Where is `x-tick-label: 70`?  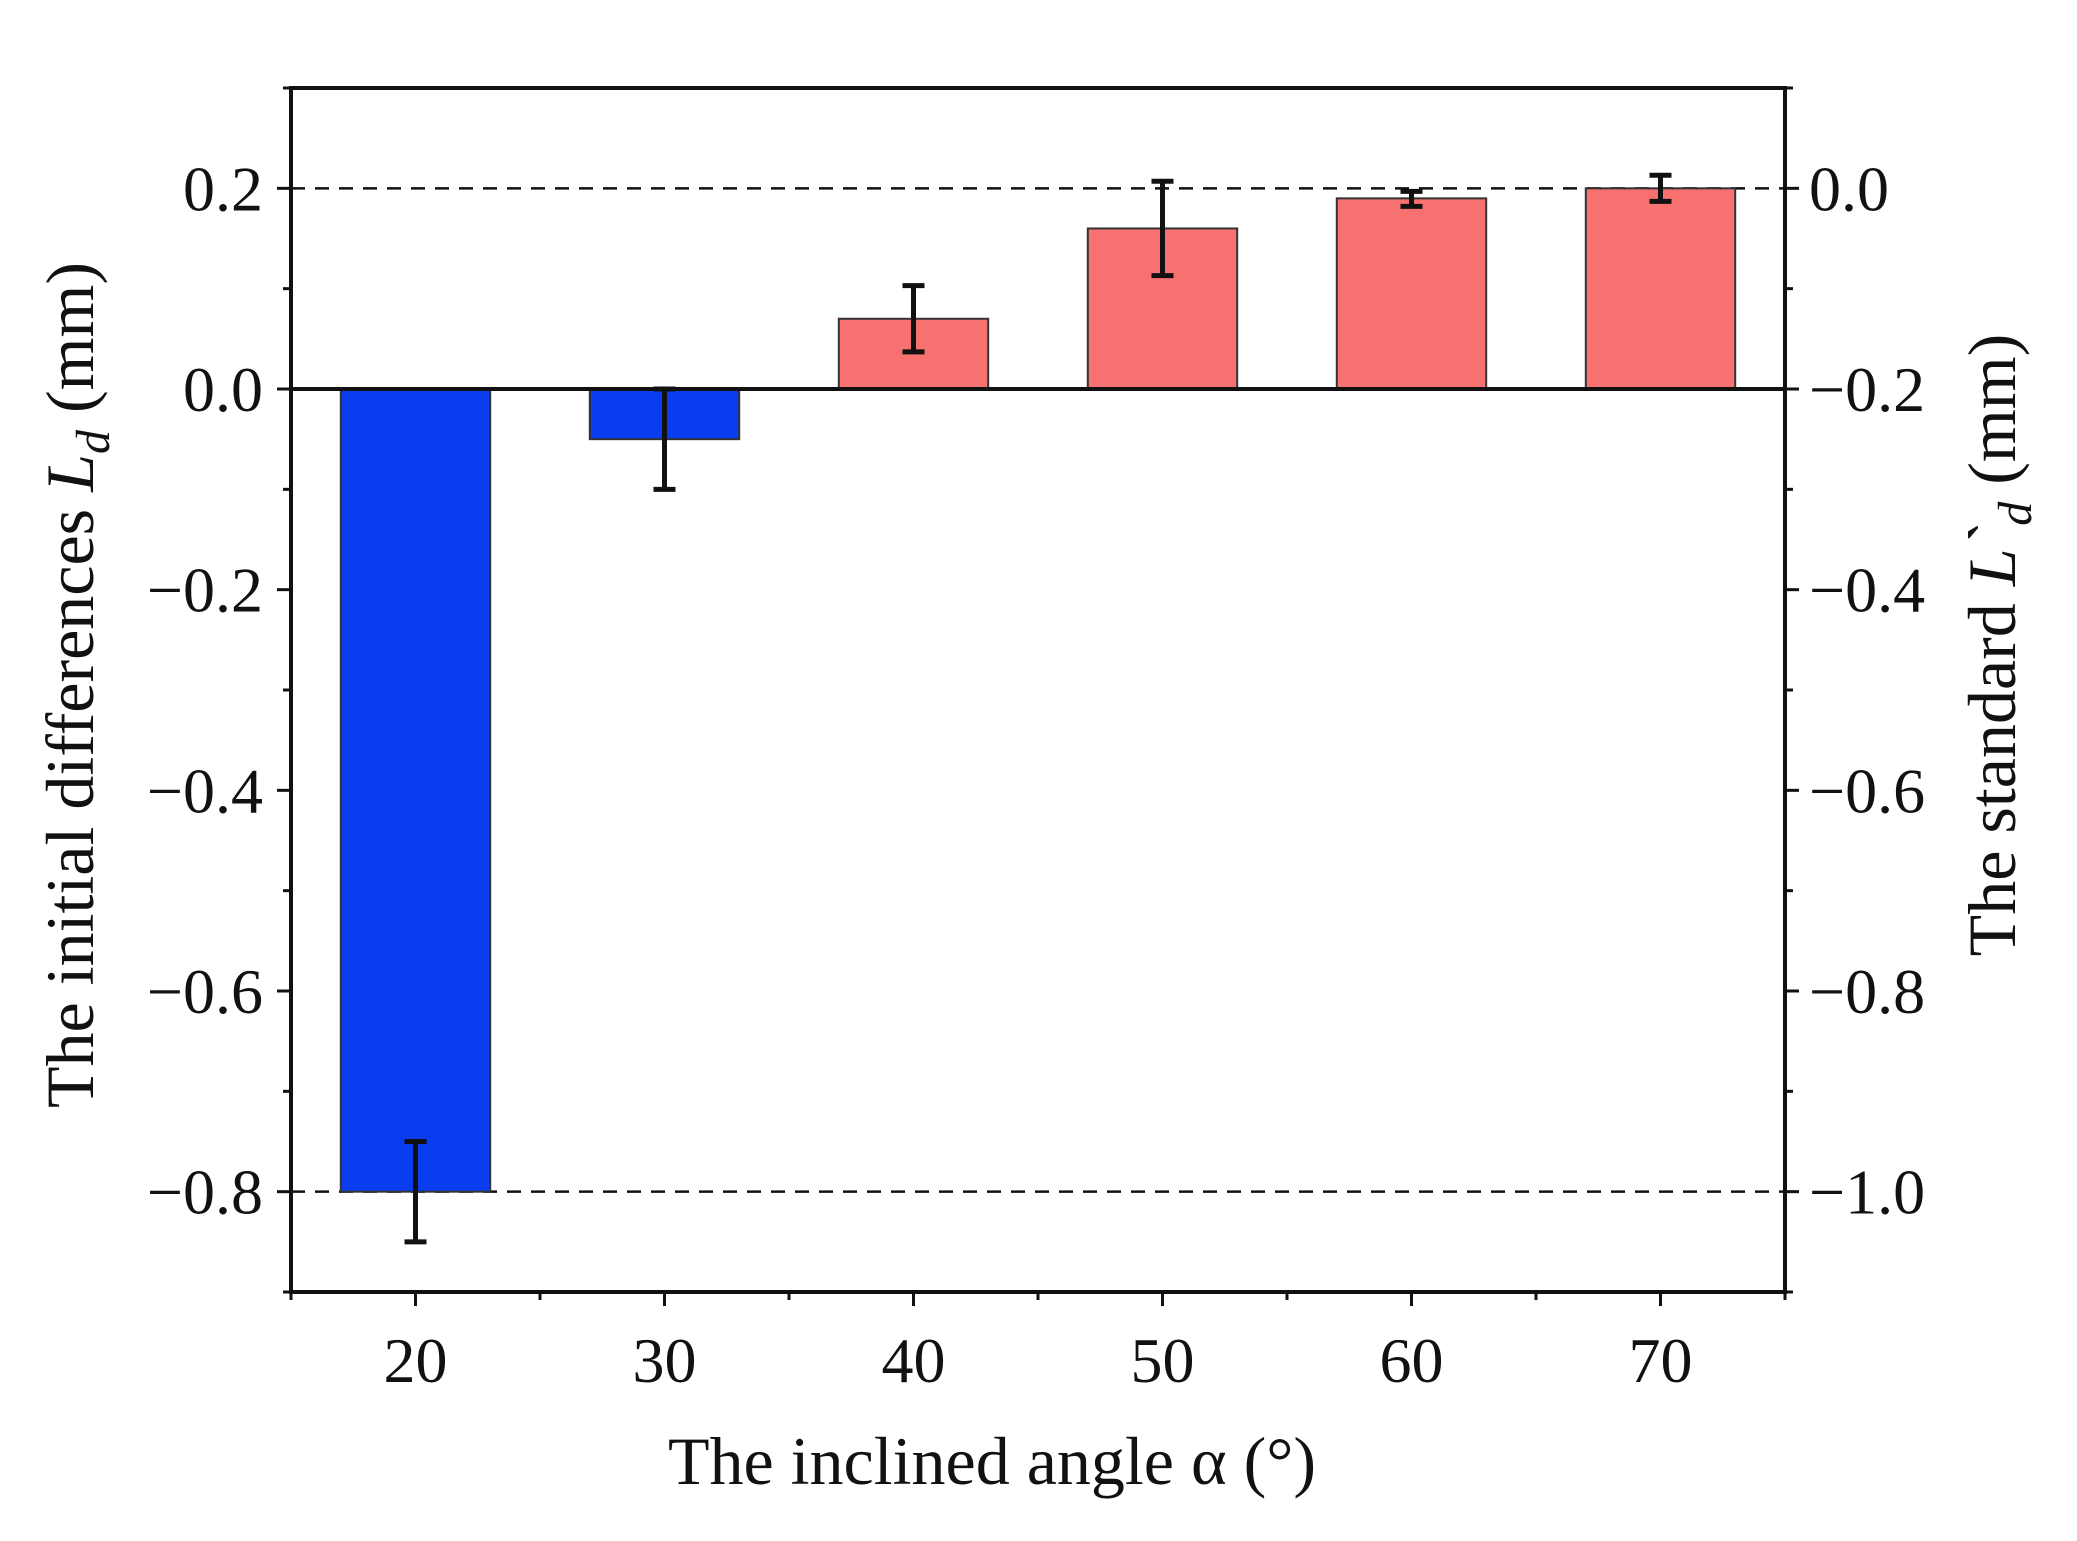 x-tick-label: 70 is located at coordinates (1661, 1360).